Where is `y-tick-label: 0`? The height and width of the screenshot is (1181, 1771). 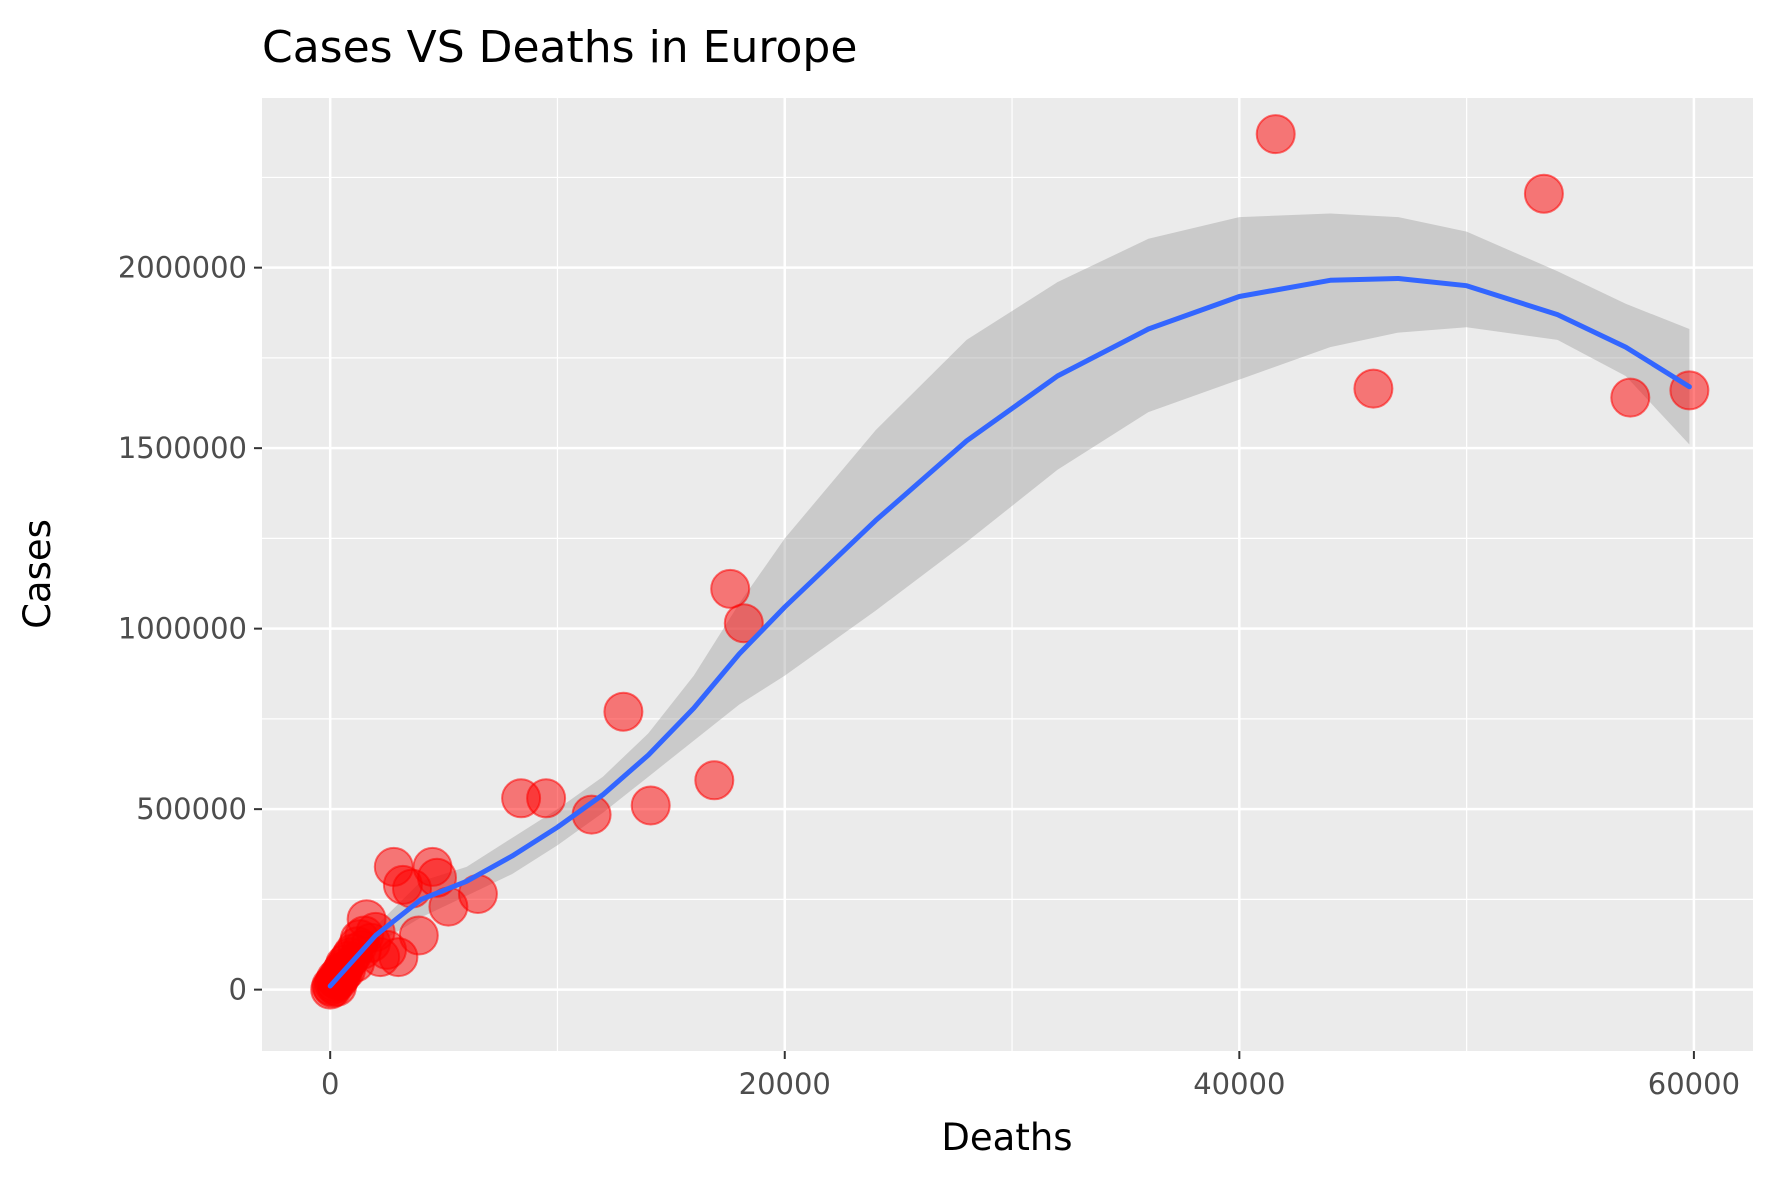
y-tick-label: 0 is located at coordinates (238, 990).